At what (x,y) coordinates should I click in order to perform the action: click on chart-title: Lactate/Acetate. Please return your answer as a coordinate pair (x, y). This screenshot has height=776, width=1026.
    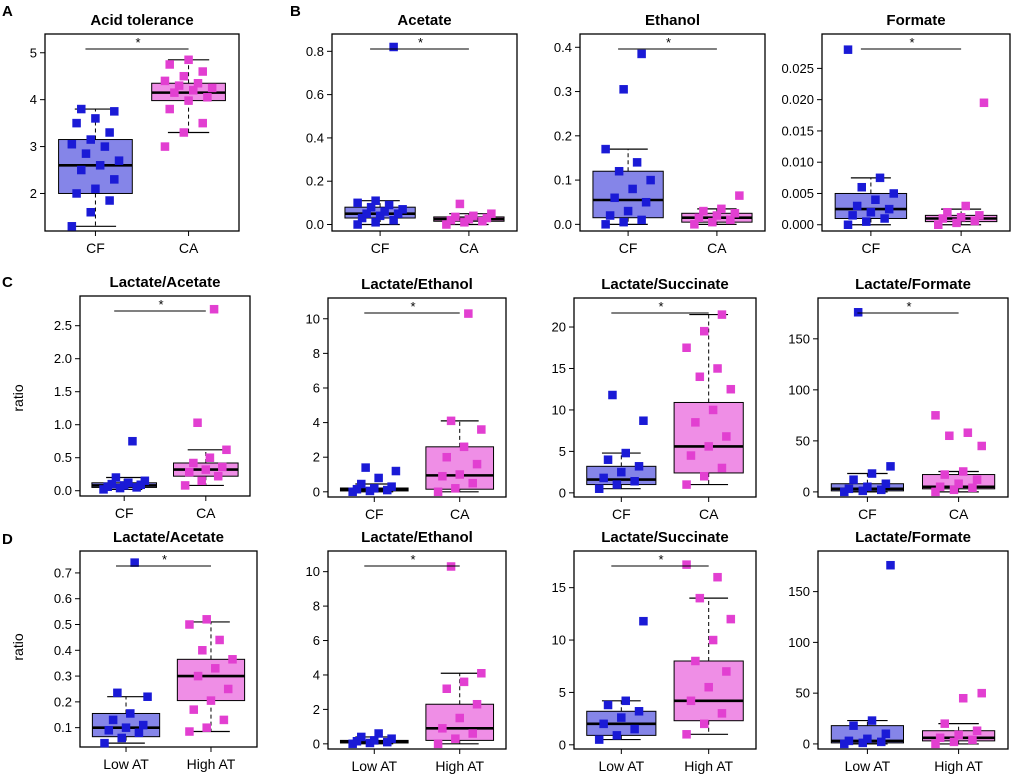
    Looking at the image, I should click on (165, 282).